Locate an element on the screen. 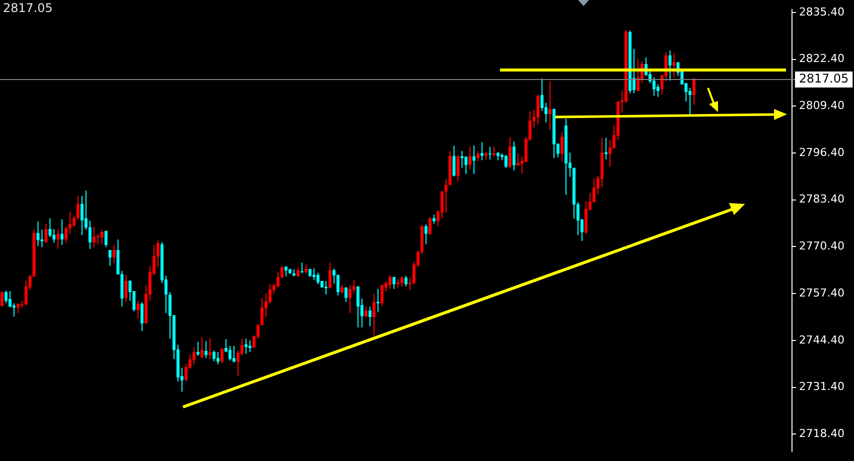 The width and height of the screenshot is (854, 461). y-tick-label: 2809.40 is located at coordinates (821, 105).